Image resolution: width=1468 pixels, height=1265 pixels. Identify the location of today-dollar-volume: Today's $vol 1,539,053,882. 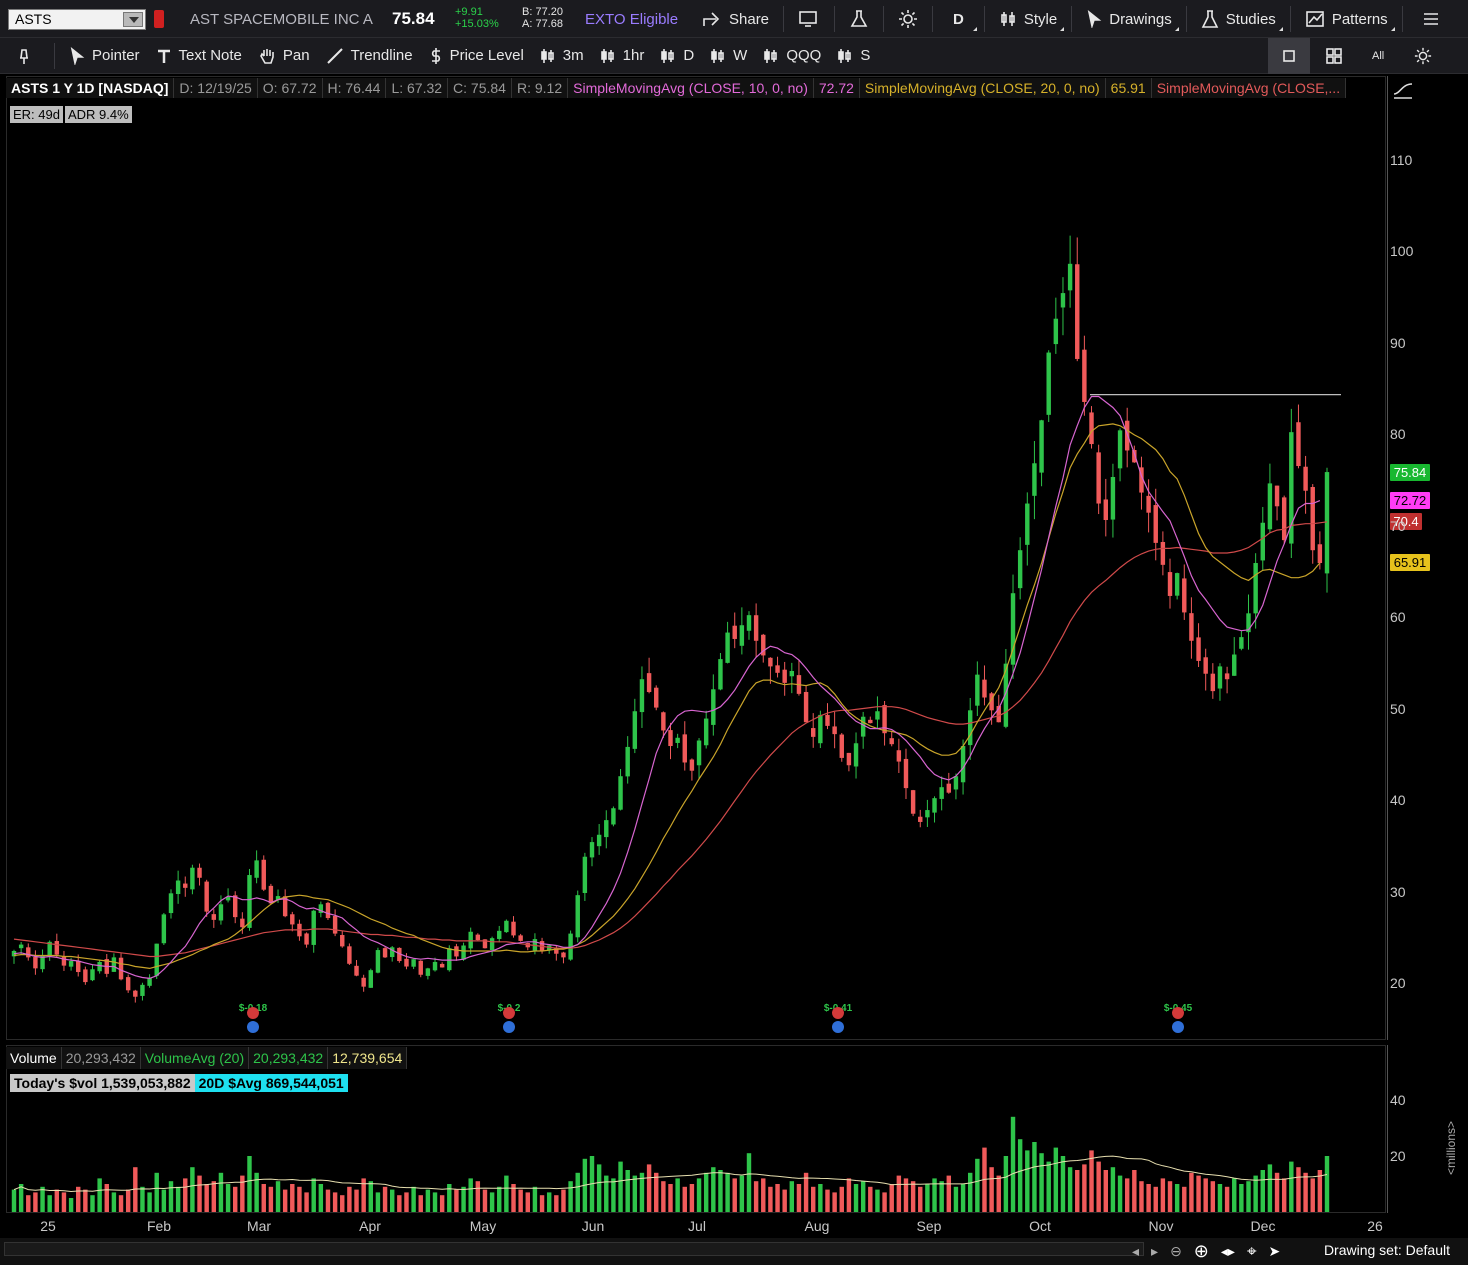
(102, 1083).